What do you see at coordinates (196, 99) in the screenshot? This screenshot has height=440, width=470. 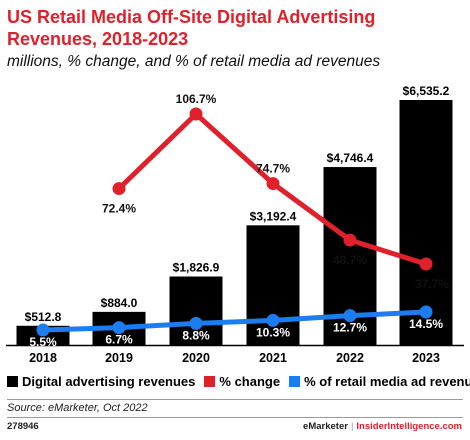 I see `pct-change-label-2020: 106.7%` at bounding box center [196, 99].